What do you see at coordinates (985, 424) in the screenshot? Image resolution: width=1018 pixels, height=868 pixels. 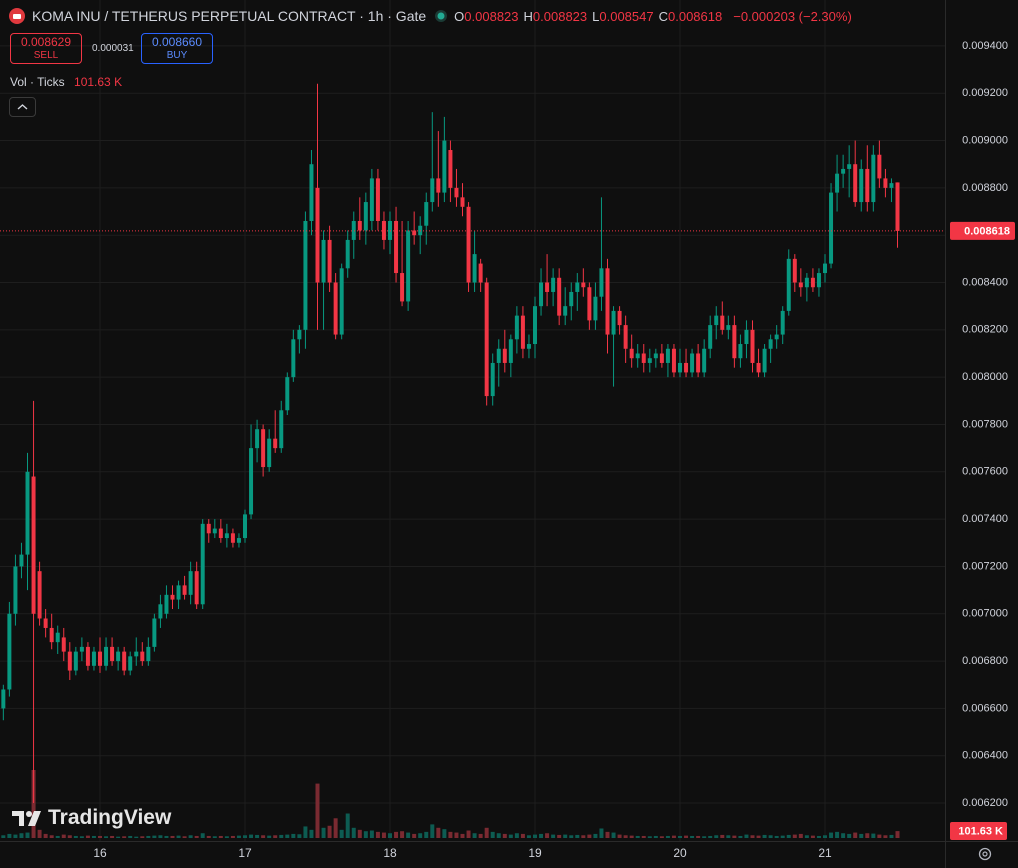 I see `y-tick-label: 0.007800` at bounding box center [985, 424].